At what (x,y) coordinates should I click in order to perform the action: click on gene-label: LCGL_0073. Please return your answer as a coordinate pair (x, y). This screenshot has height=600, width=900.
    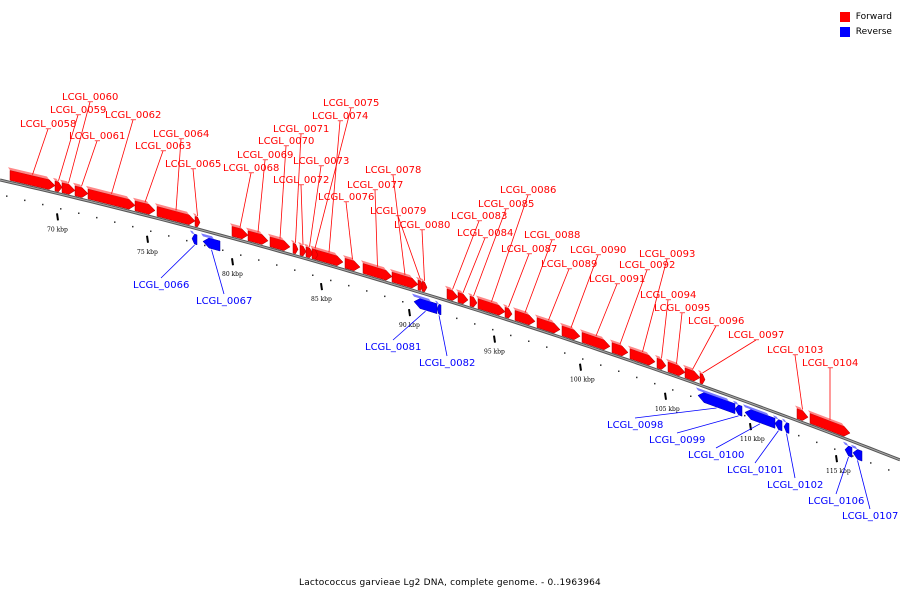
    Looking at the image, I should click on (321, 161).